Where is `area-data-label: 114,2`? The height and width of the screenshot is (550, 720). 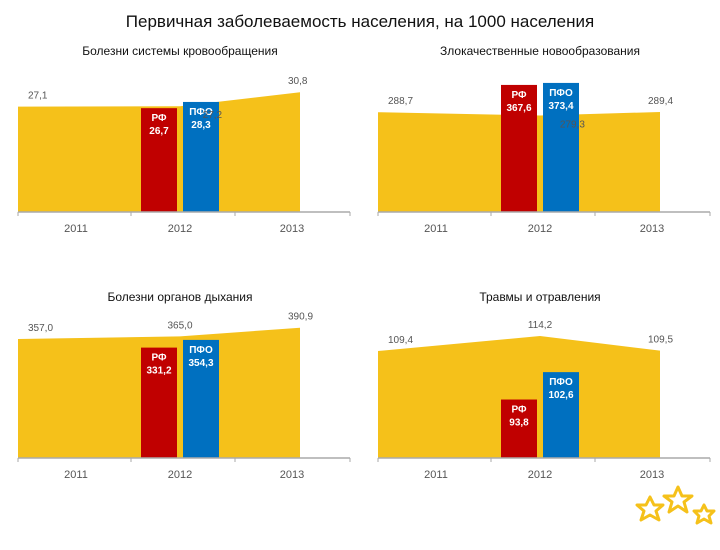 area-data-label: 114,2 is located at coordinates (540, 325).